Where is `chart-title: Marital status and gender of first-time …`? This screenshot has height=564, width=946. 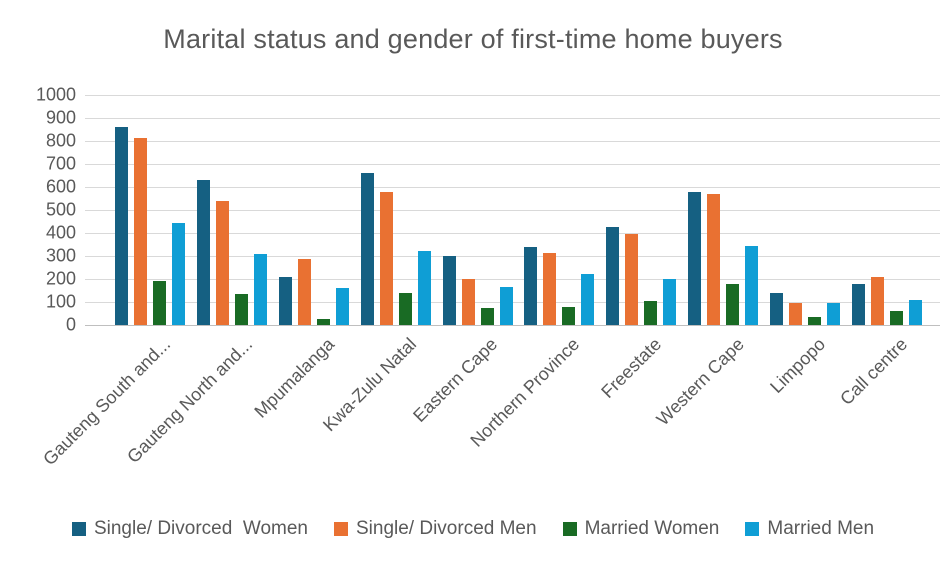
chart-title: Marital status and gender of first-time … is located at coordinates (473, 39).